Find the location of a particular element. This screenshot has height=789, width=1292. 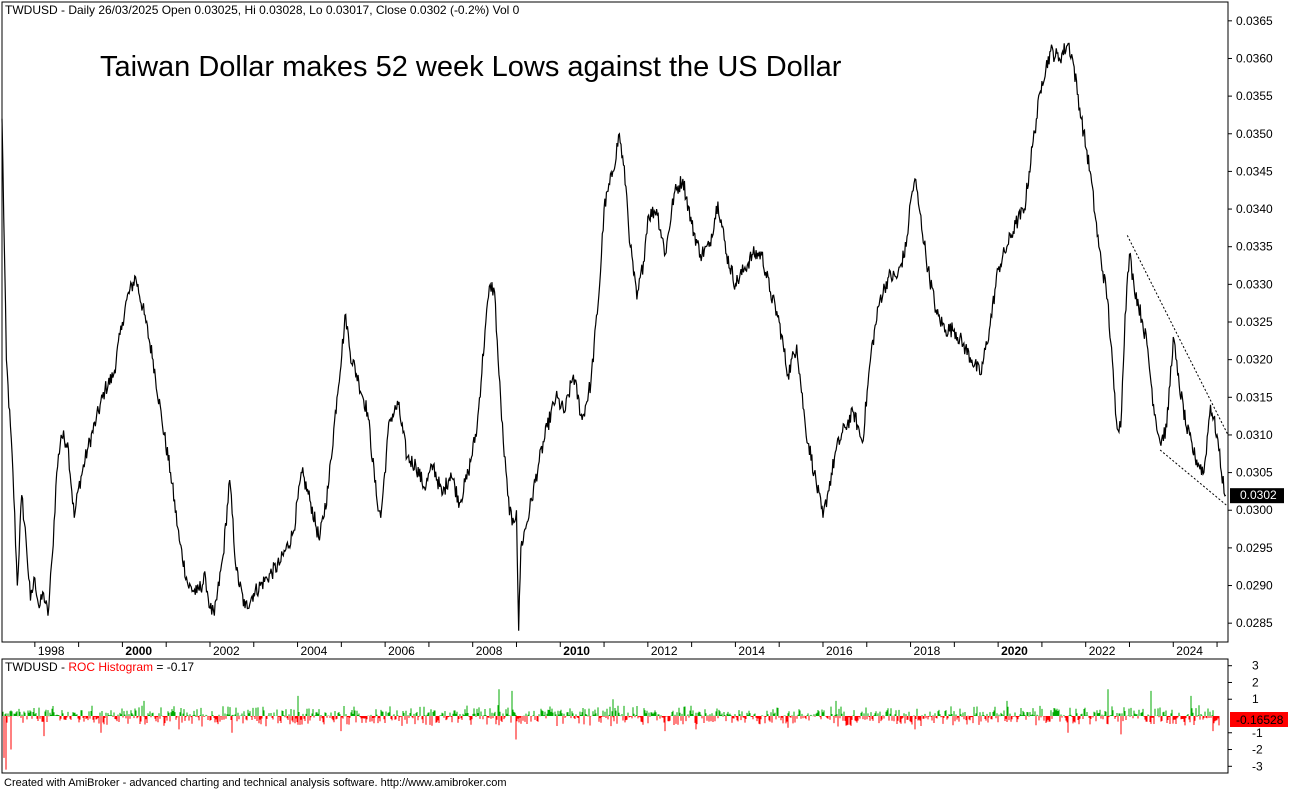

price-y-tick-label: 0.0305 is located at coordinates (1254, 473).